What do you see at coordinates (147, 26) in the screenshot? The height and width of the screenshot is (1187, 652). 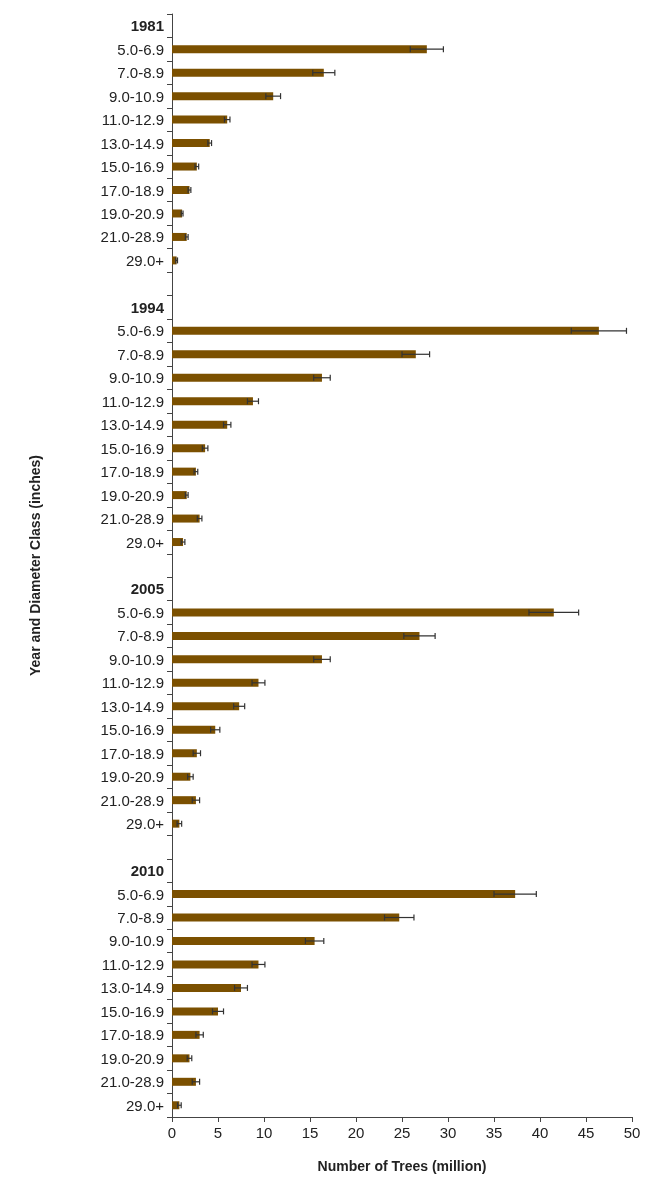 I see `y-tick-label: 1981` at bounding box center [147, 26].